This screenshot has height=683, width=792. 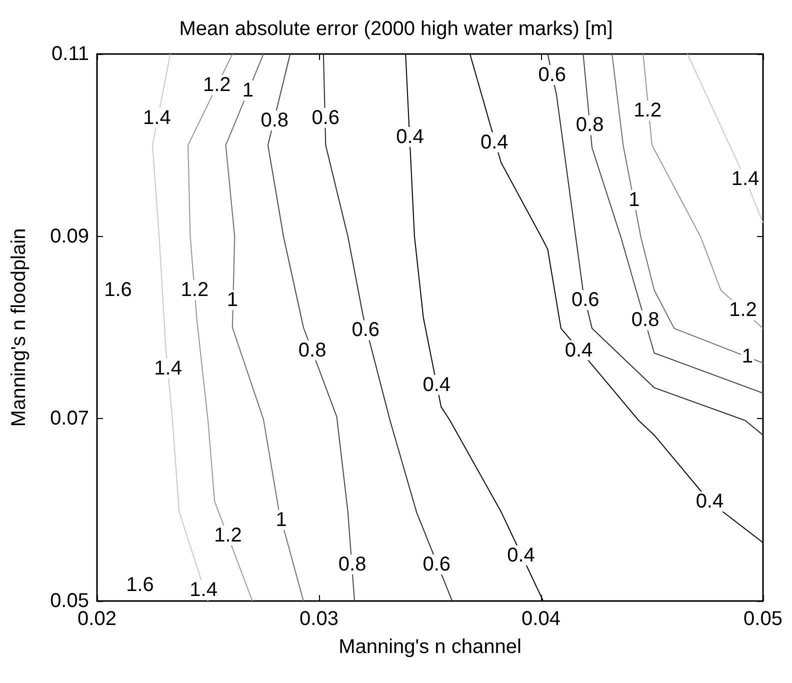 What do you see at coordinates (688, 209) in the screenshot?
I see `line-series` at bounding box center [688, 209].